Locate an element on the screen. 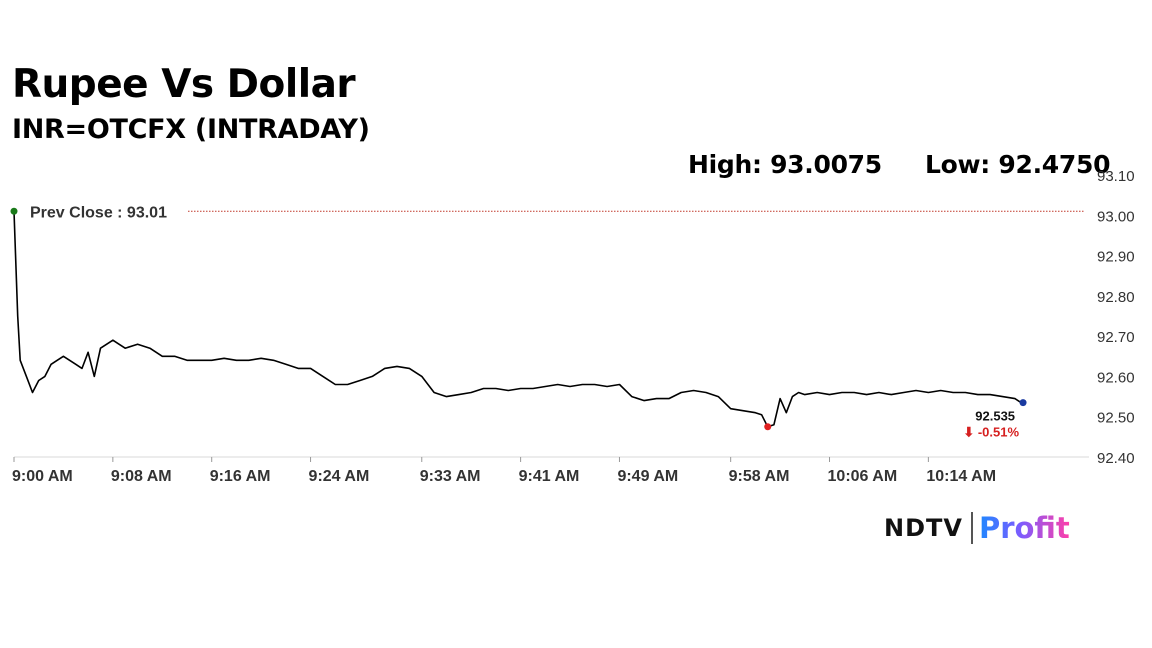 The image size is (1152, 648). y-tick-label: 92.60 is located at coordinates (1116, 377).